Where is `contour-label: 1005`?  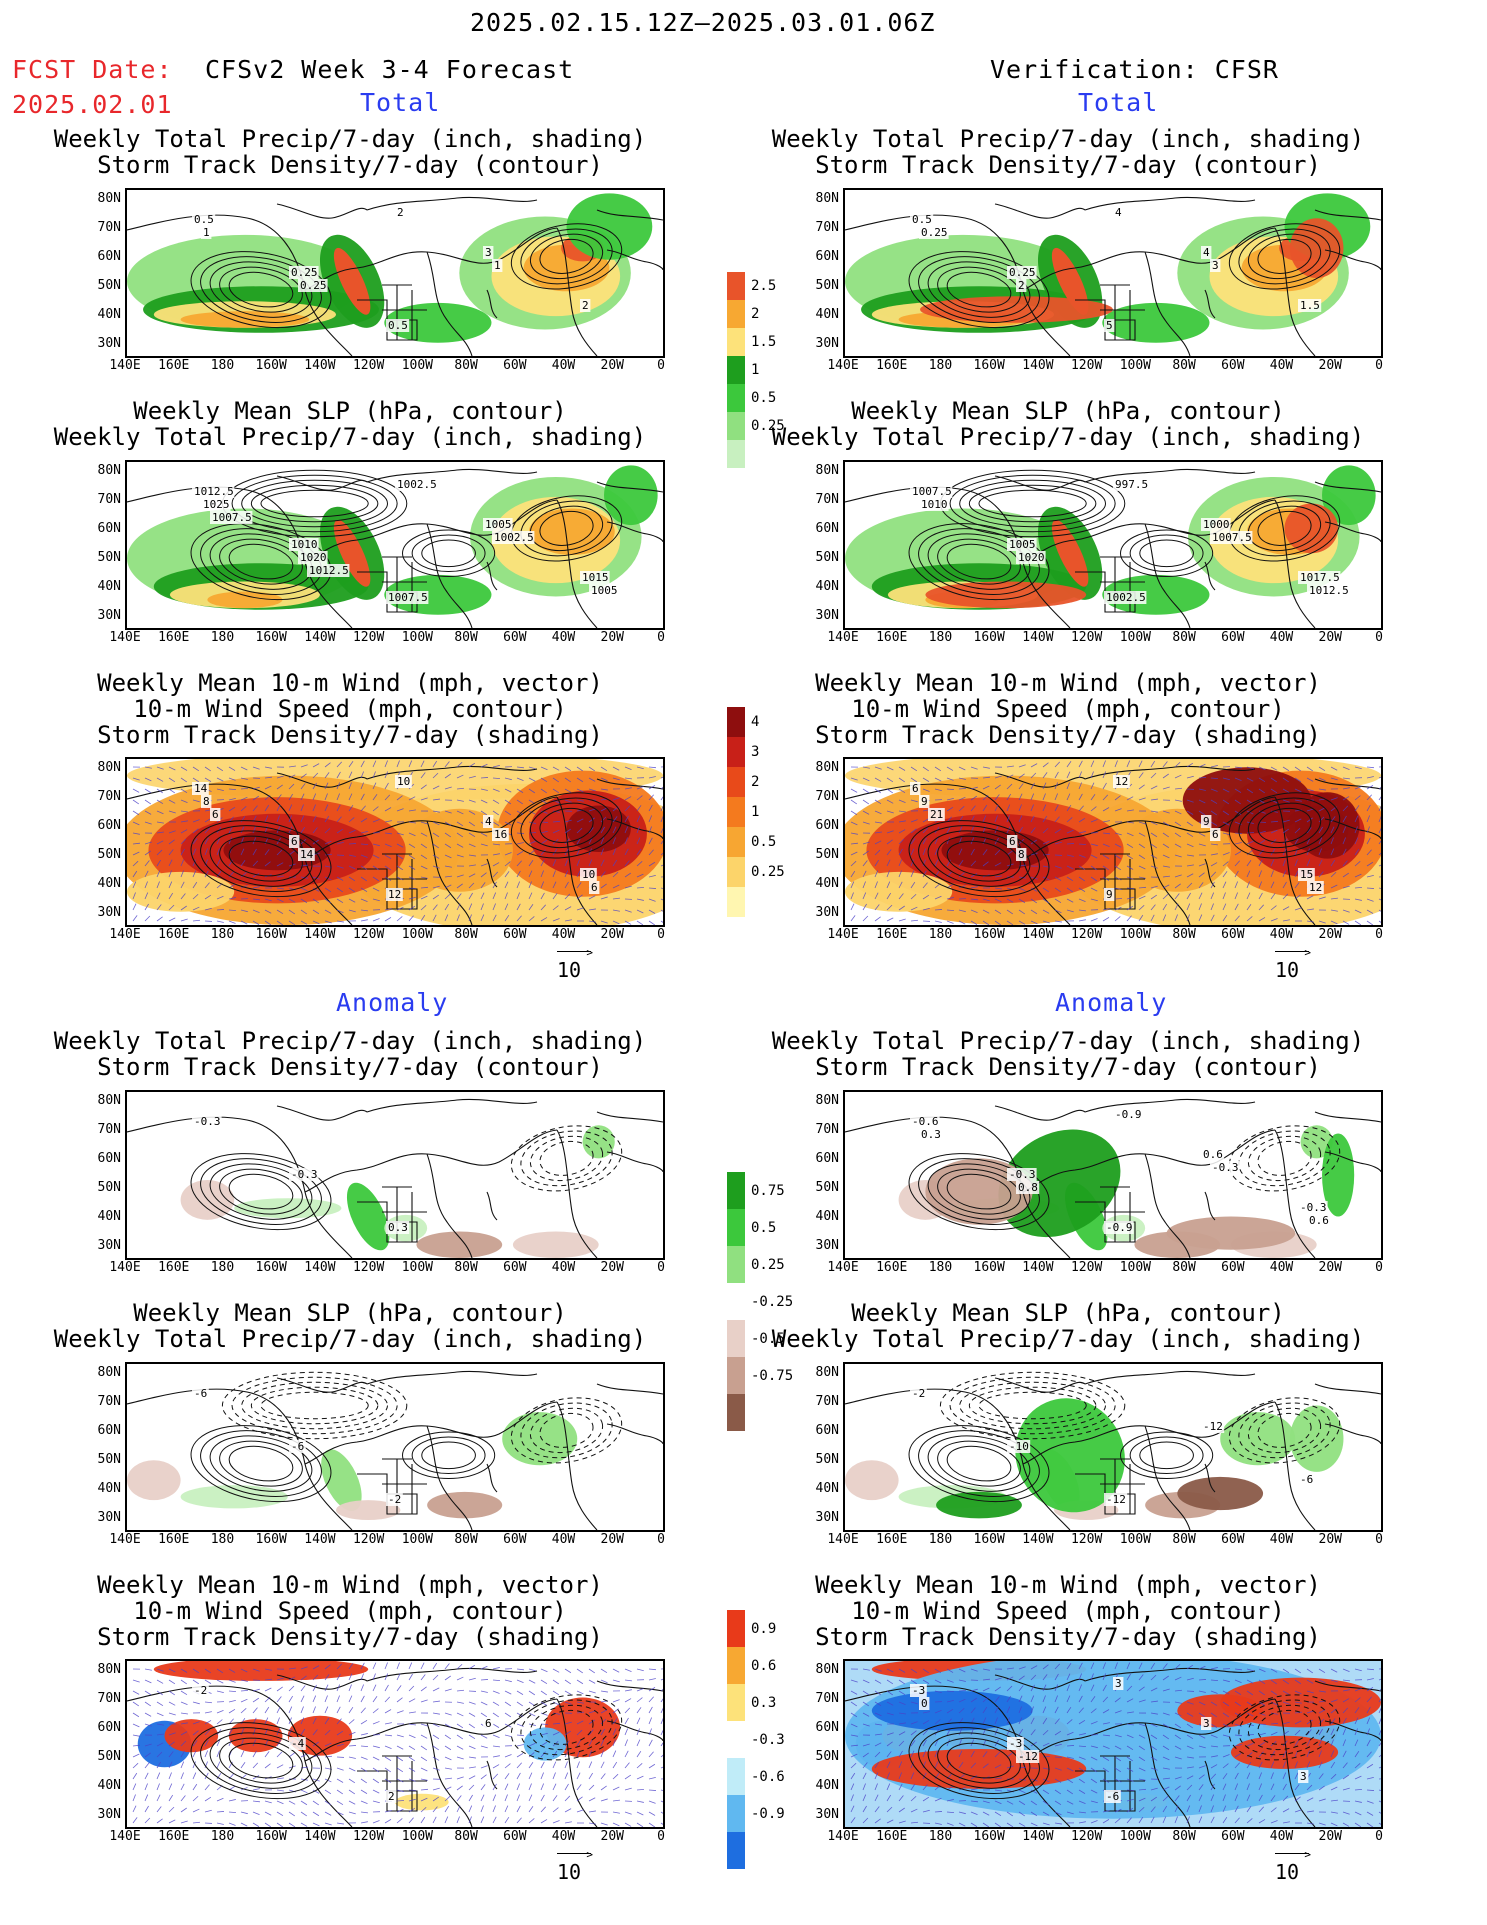
contour-label: 1005 is located at coordinates (604, 590).